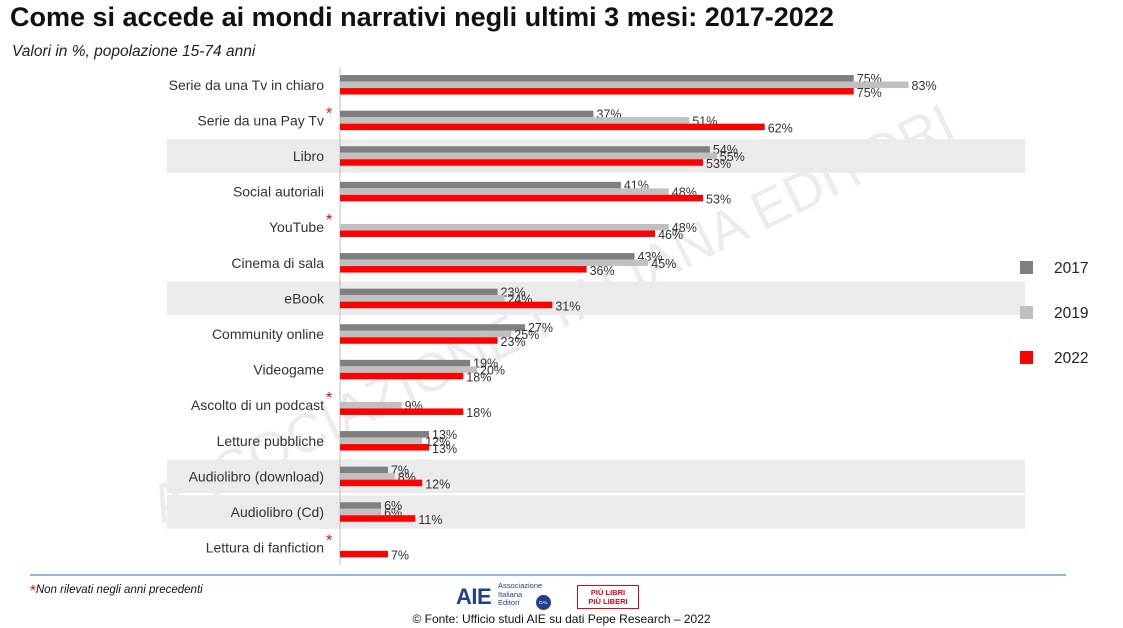 The width and height of the screenshot is (1123, 628). I want to click on plpl-logo-line: PIÙ LIBERI, so click(608, 601).